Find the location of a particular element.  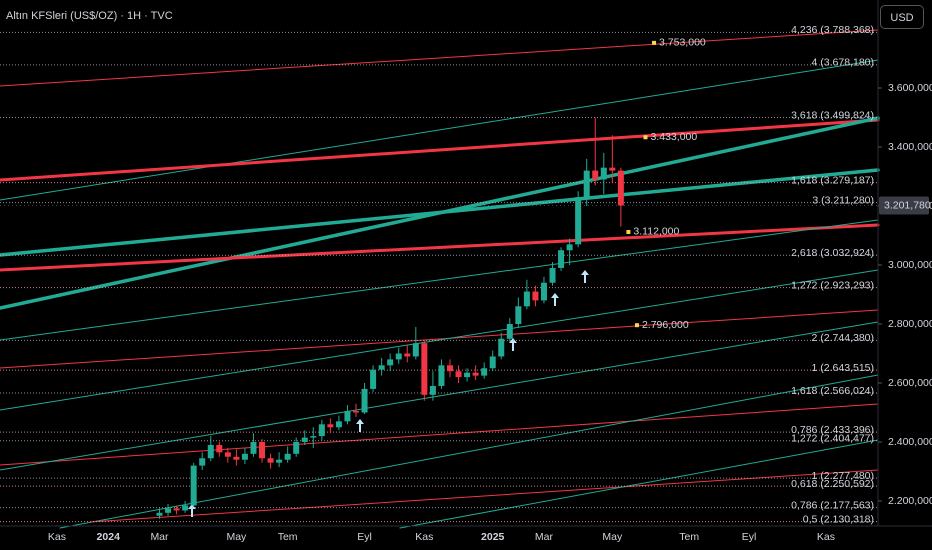

y-tick-label: 3.400,000 is located at coordinates (910, 147).